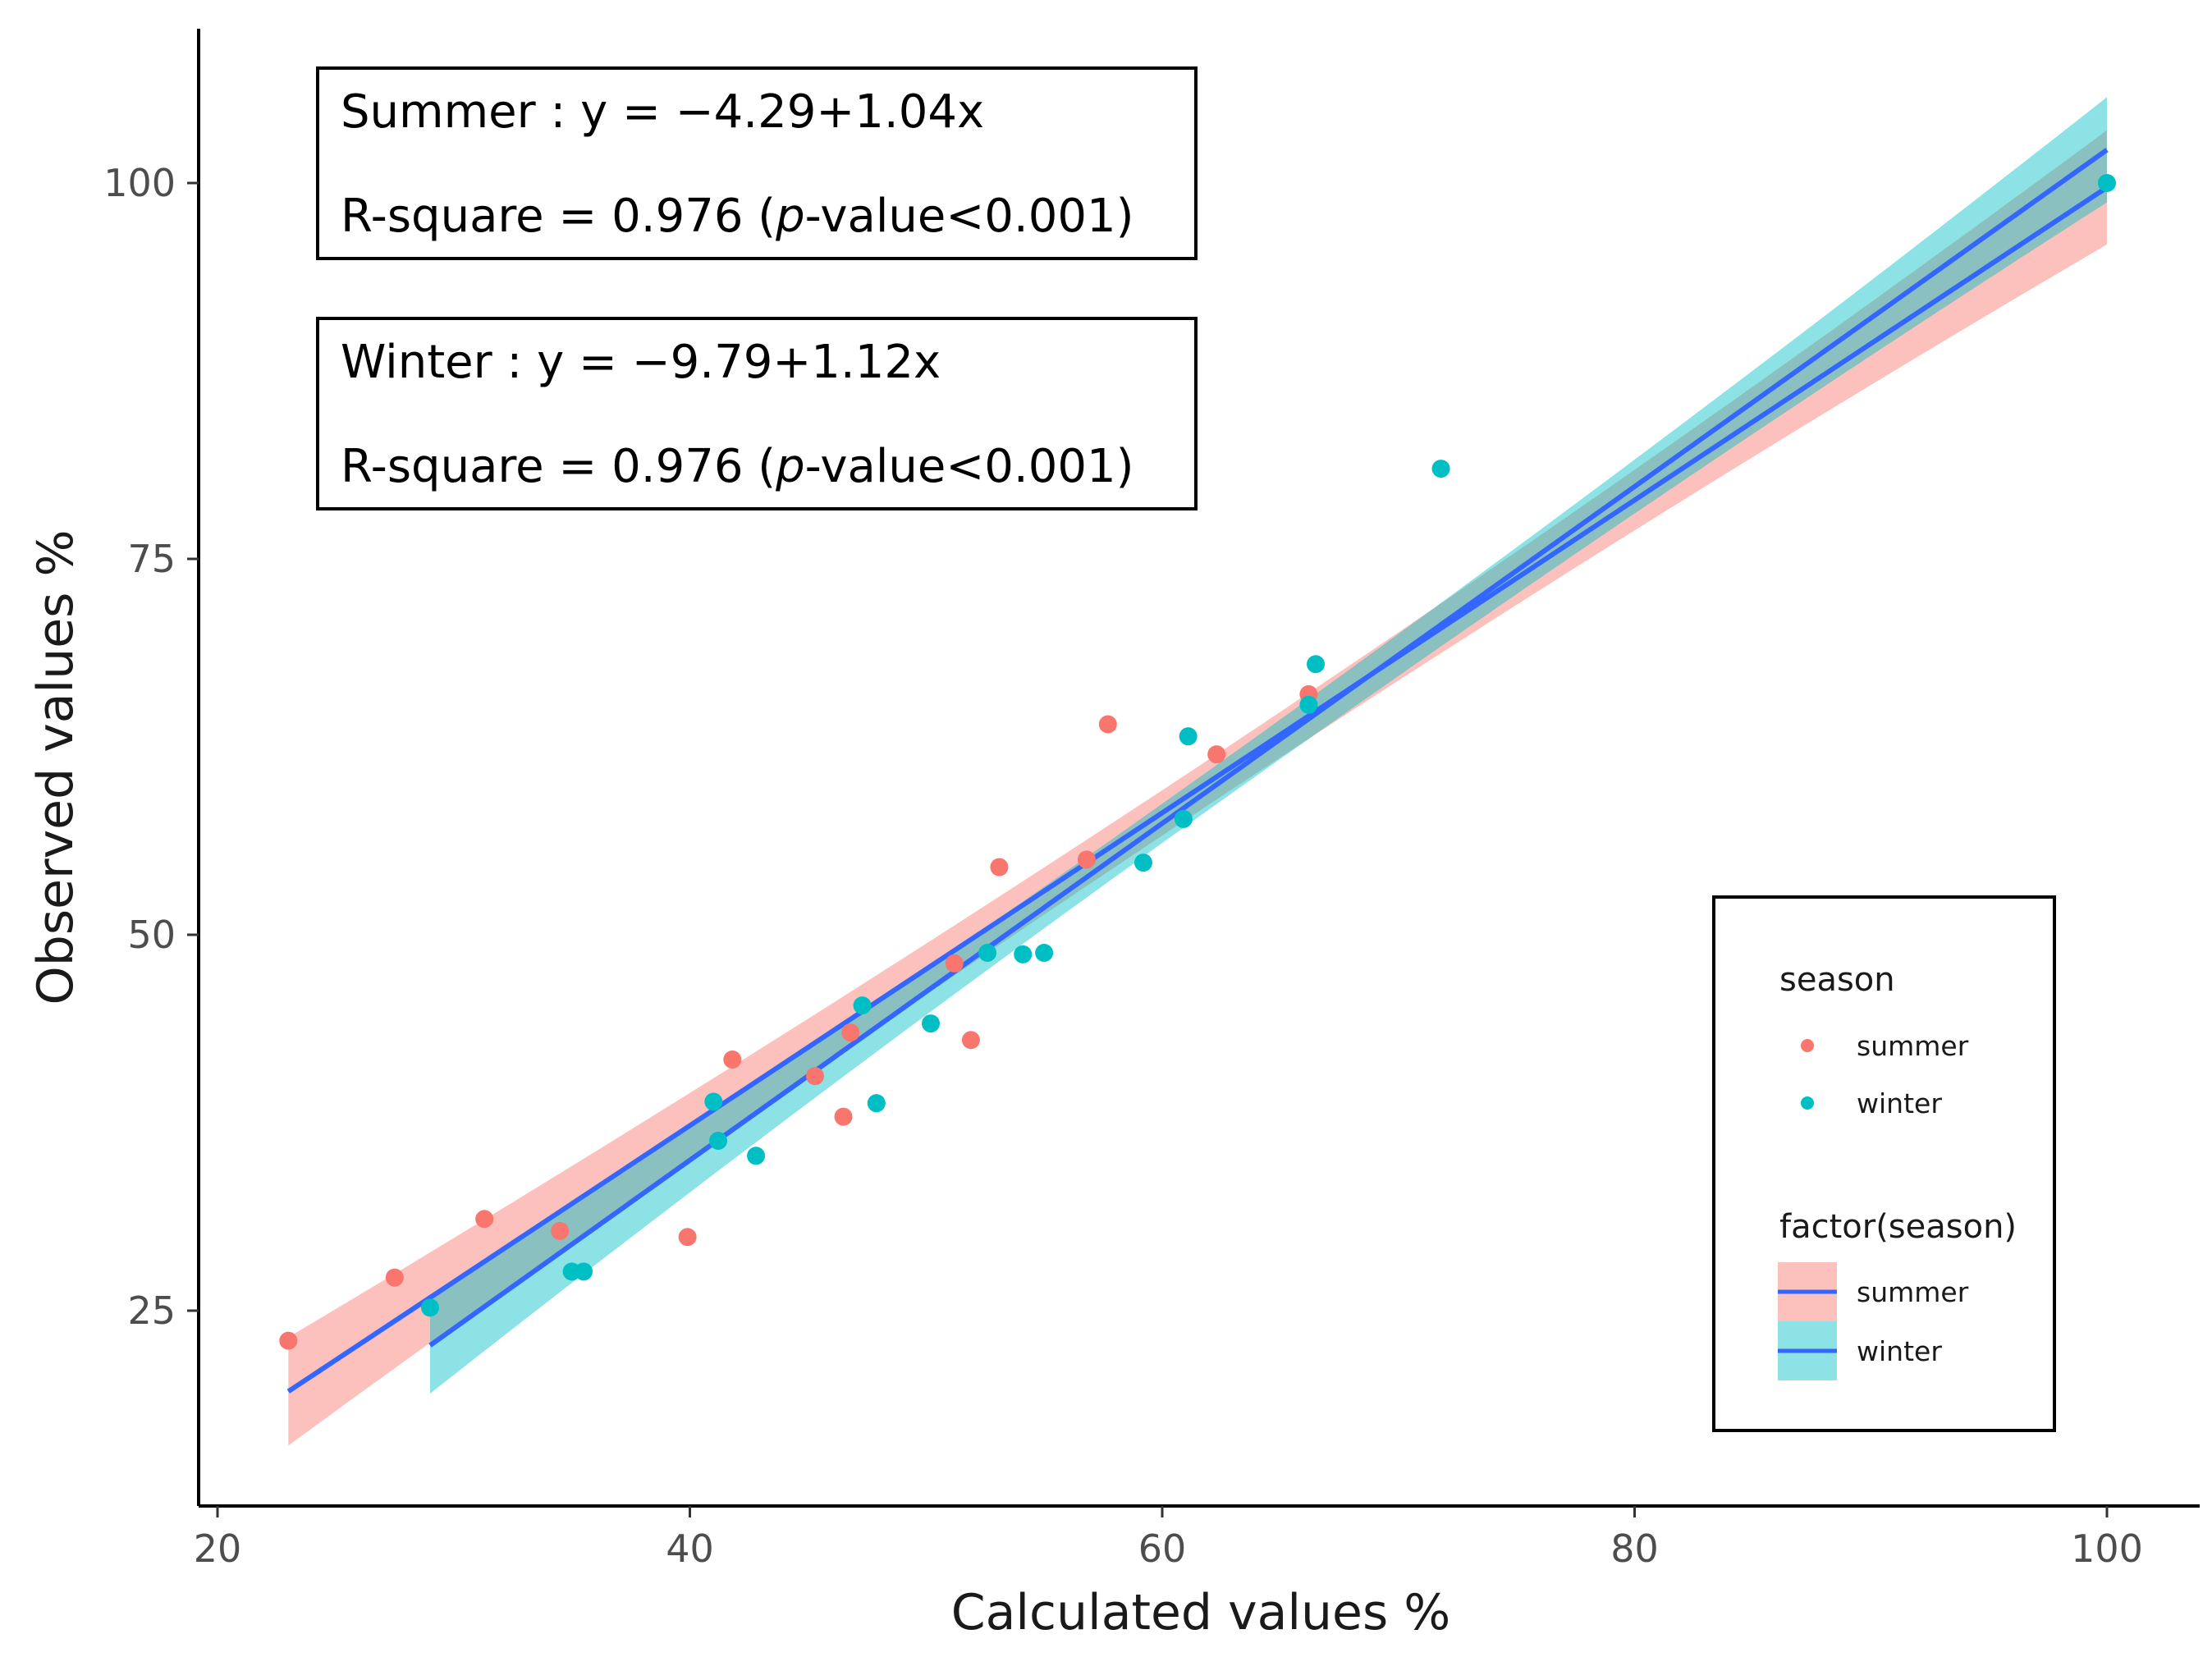 The width and height of the screenshot is (2212, 1657). Describe the element at coordinates (1900, 1351) in the screenshot. I see `legend-winter-fit-label: winter` at that location.